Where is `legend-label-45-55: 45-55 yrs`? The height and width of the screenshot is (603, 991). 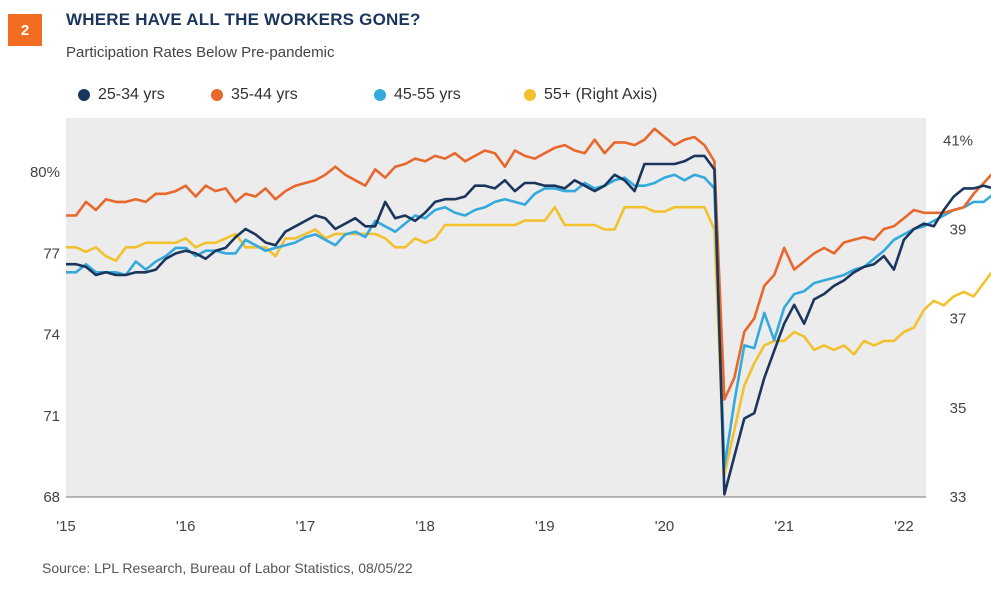 legend-label-45-55: 45-55 yrs is located at coordinates (427, 94).